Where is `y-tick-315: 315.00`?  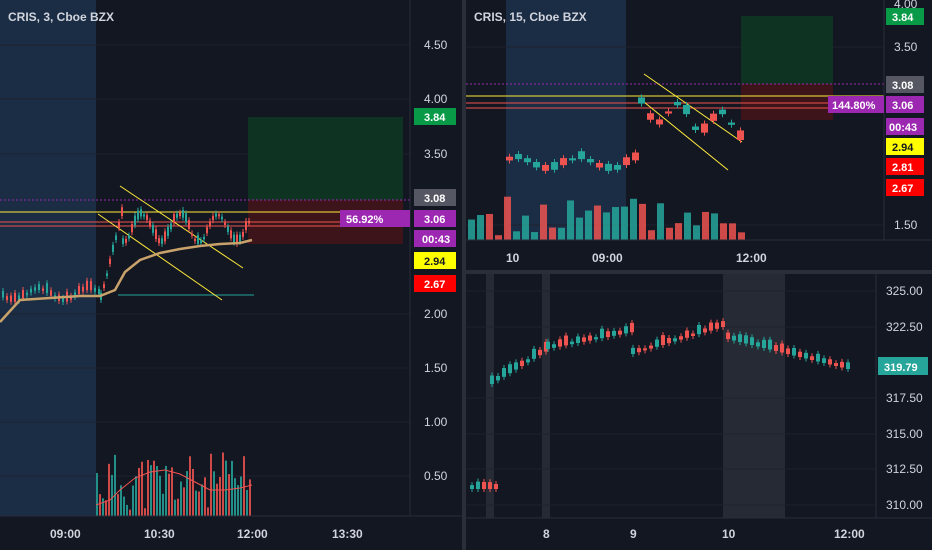
y-tick-315: 315.00 is located at coordinates (904, 434).